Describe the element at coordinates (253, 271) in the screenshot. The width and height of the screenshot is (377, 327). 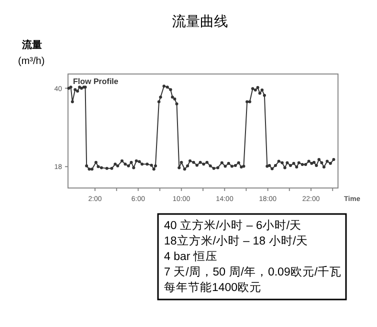
I see `text: 7 天/周，50 周/年，0.09欧元/千瓦` at that location.